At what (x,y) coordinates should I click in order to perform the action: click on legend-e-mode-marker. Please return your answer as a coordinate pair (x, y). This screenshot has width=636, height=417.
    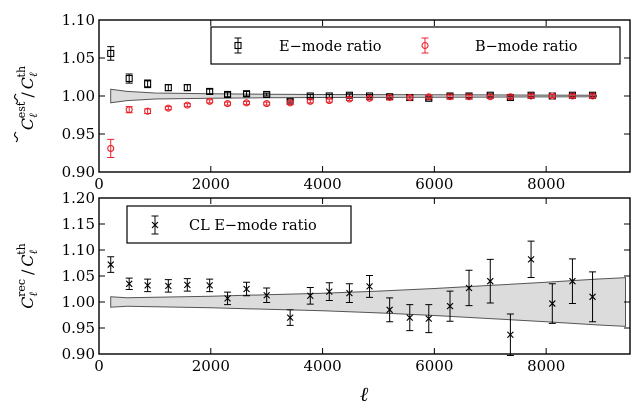
    Looking at the image, I should click on (238, 45).